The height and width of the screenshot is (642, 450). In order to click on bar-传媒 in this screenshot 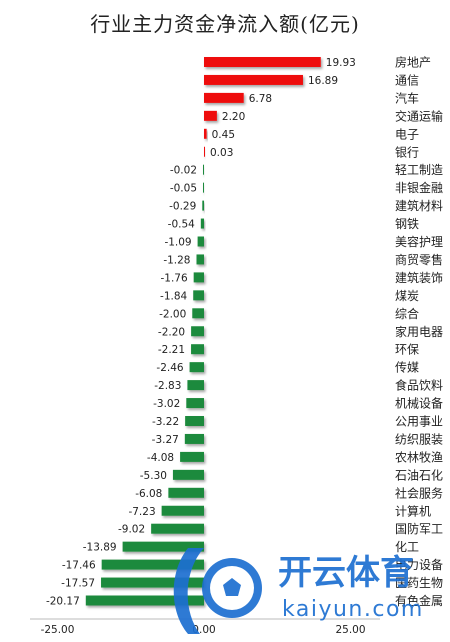, I will do `click(196, 367)`.